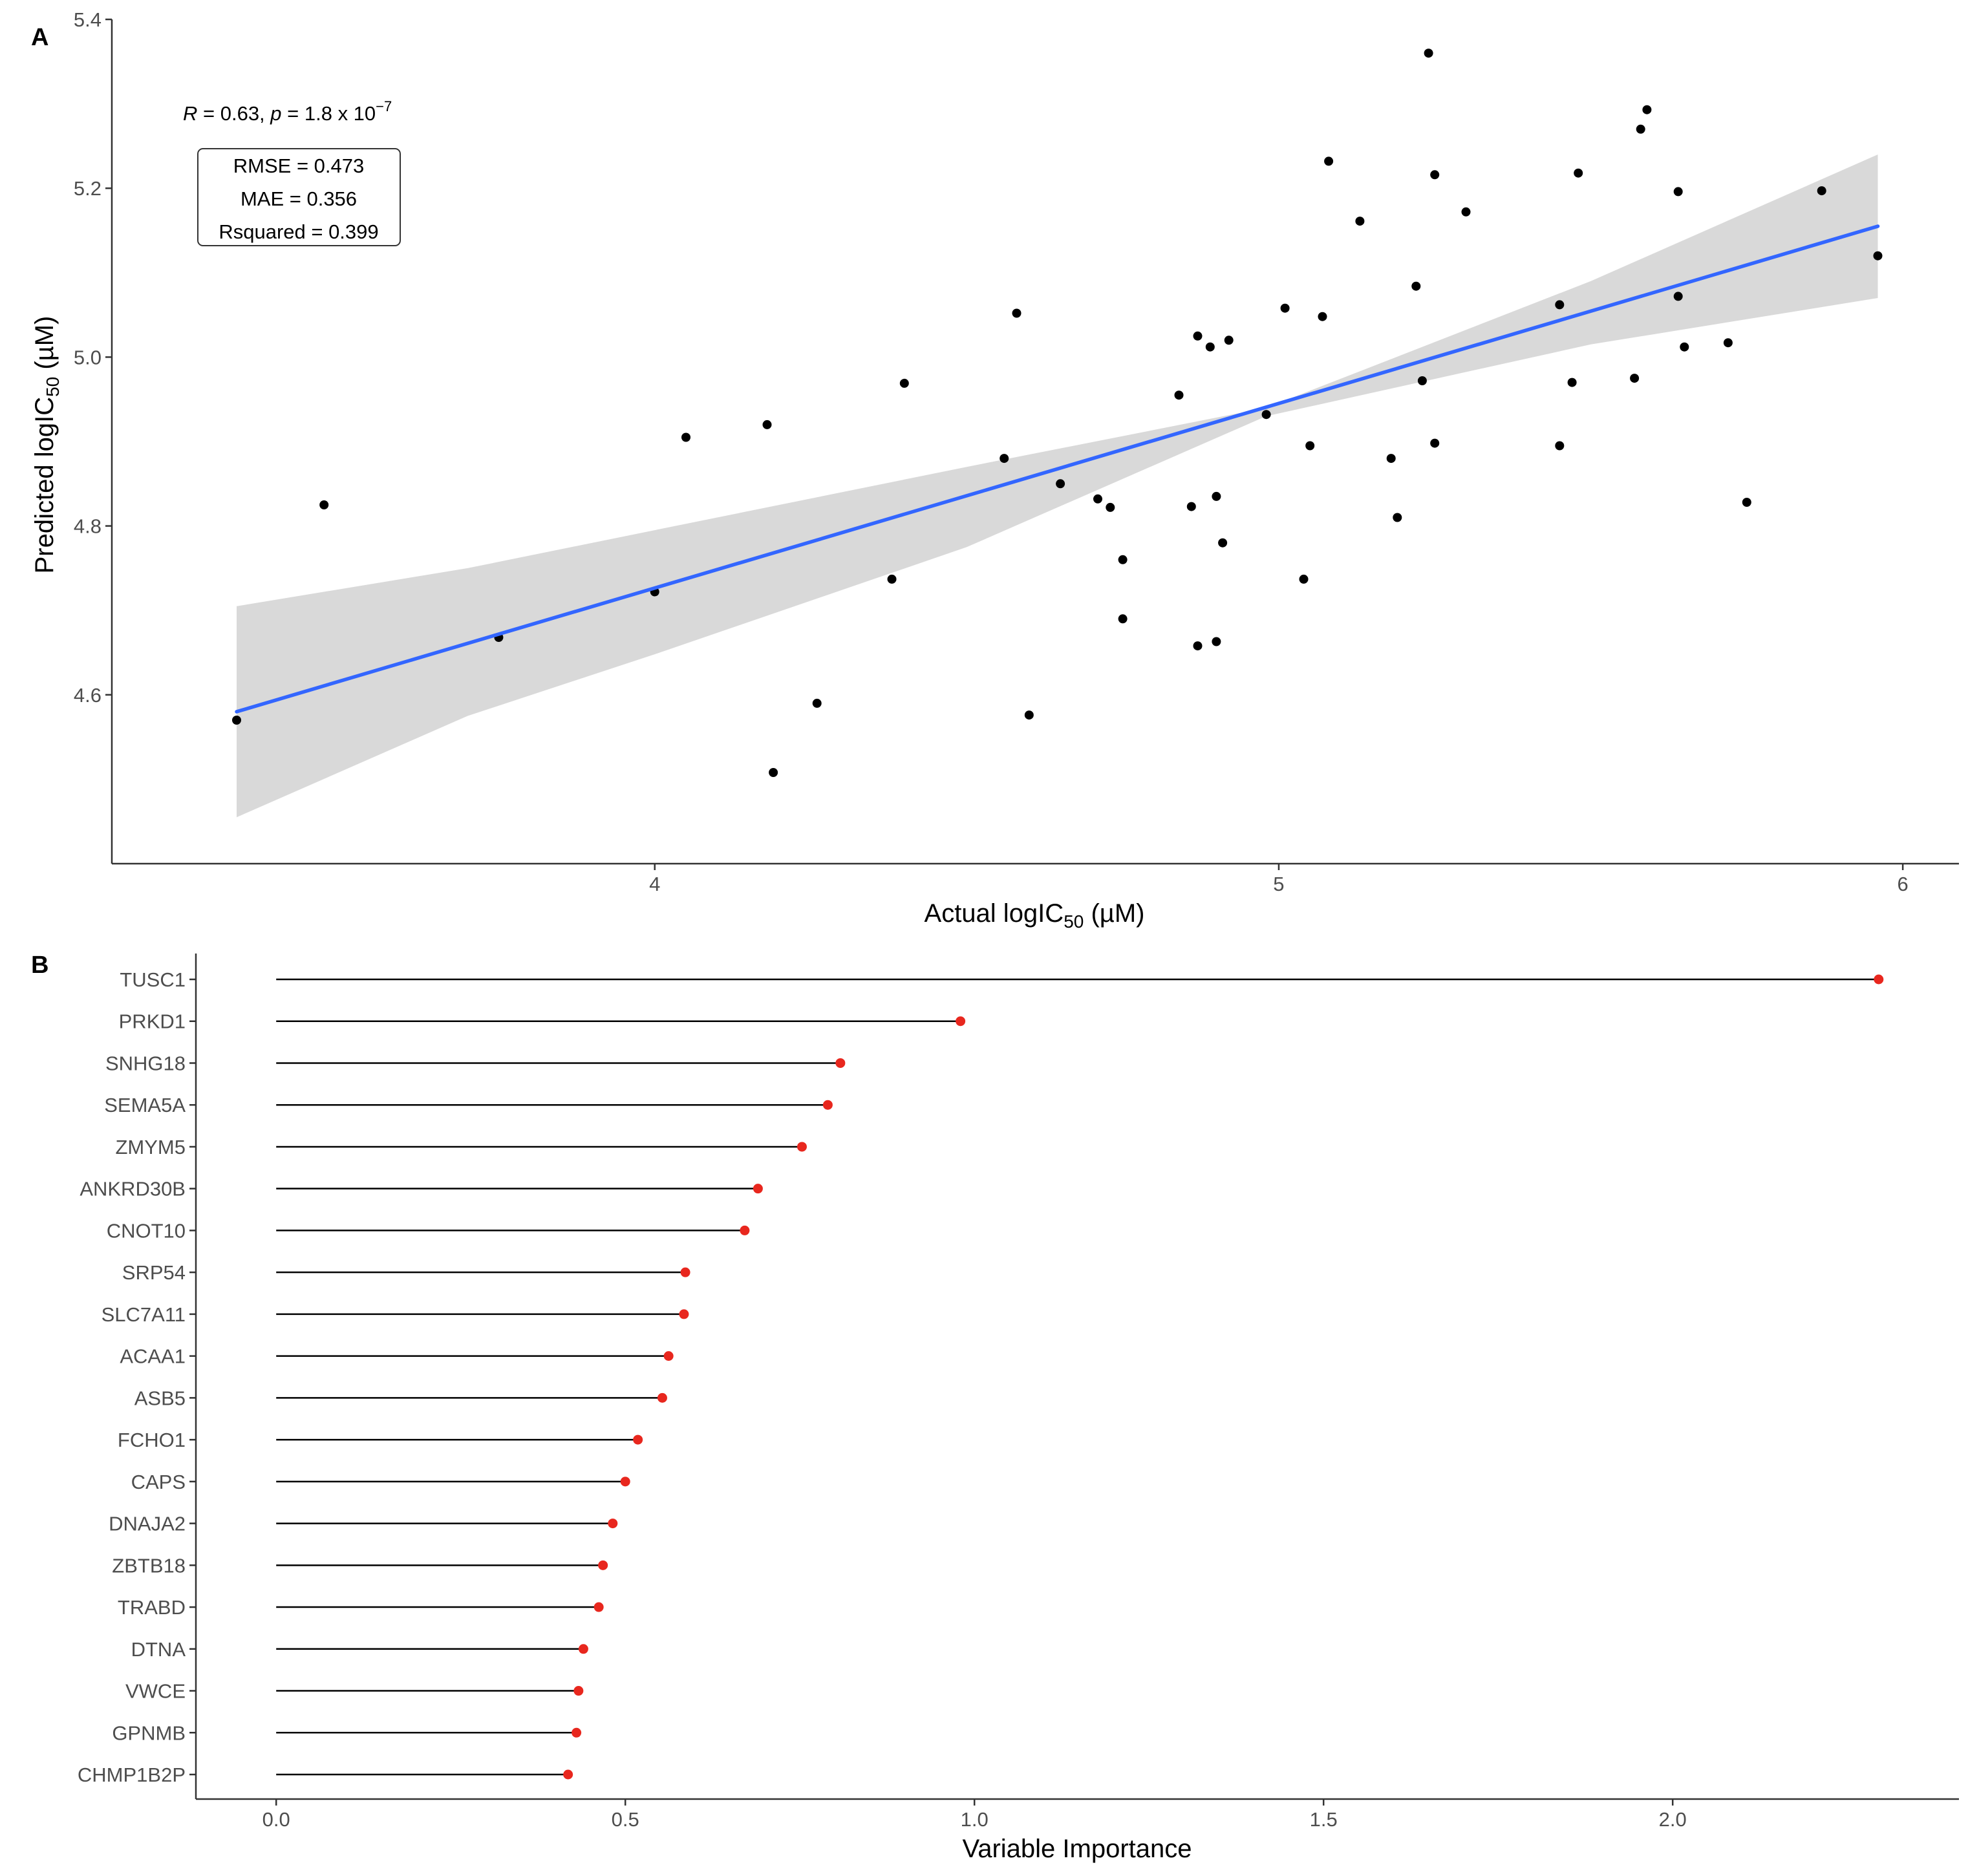 The width and height of the screenshot is (1979, 1876). I want to click on category-label-ZMYM5: ZMYM5, so click(151, 1147).